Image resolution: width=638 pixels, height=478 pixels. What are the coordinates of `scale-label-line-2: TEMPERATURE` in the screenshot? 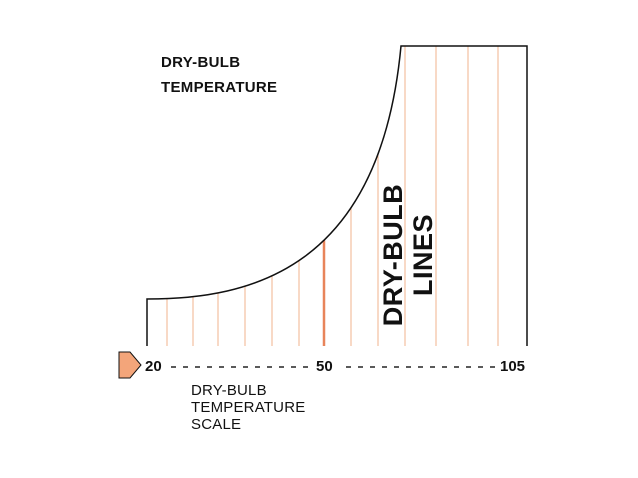 It's located at (248, 407).